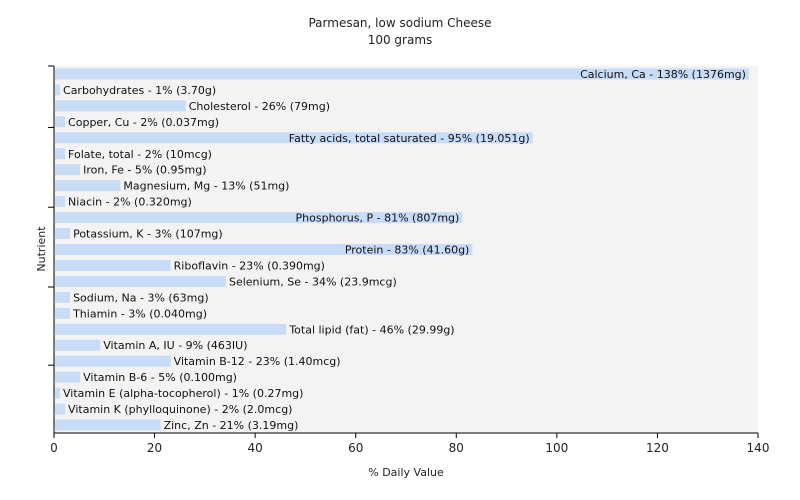  Describe the element at coordinates (355, 448) in the screenshot. I see `x-tick-label: 60` at that location.